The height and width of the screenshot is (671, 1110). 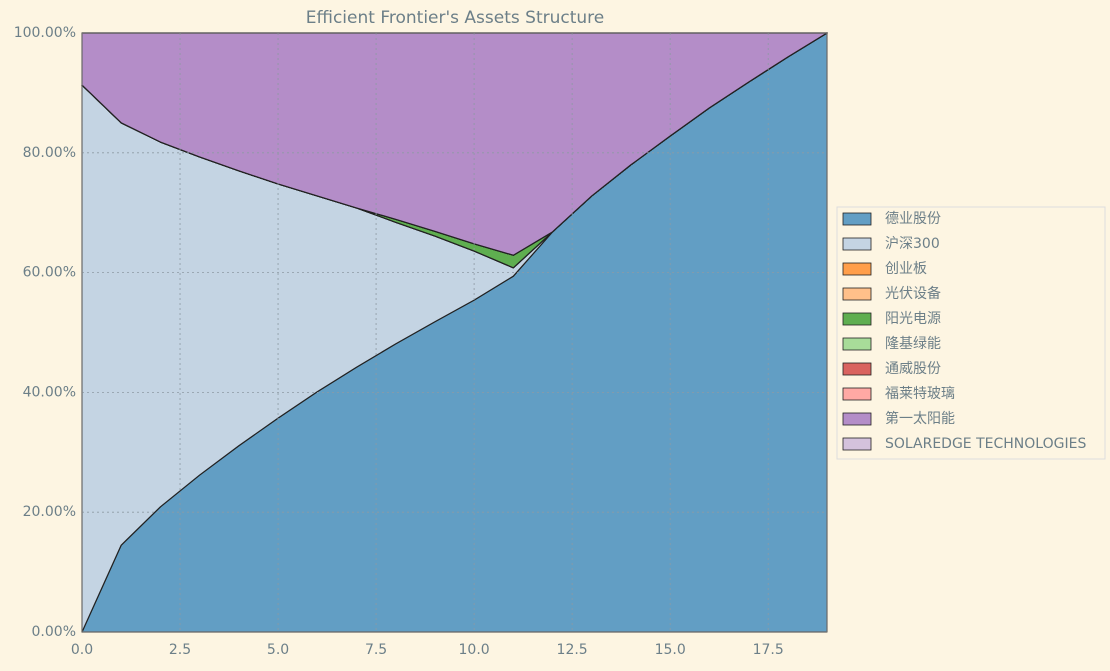 I want to click on legend-label: 光伏设备, so click(x=913, y=293).